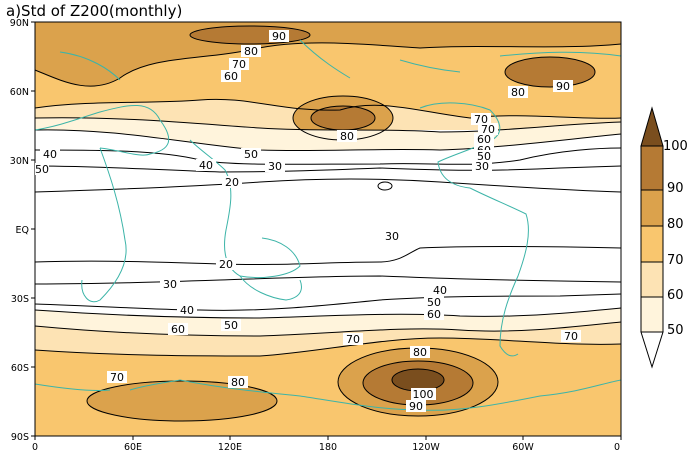 Image resolution: width=691 pixels, height=454 pixels. I want to click on svg-text: 100, so click(423, 394).